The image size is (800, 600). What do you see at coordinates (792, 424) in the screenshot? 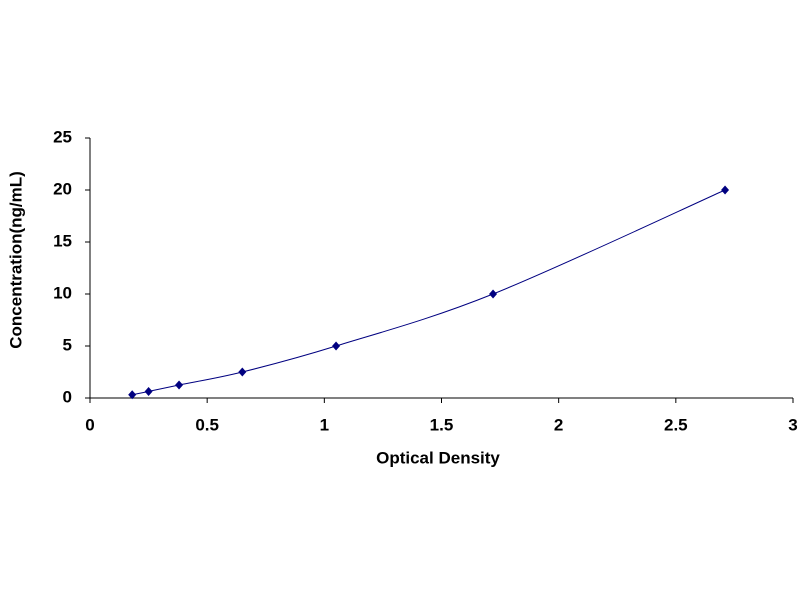
I see `x-tick-label: 3` at bounding box center [792, 424].